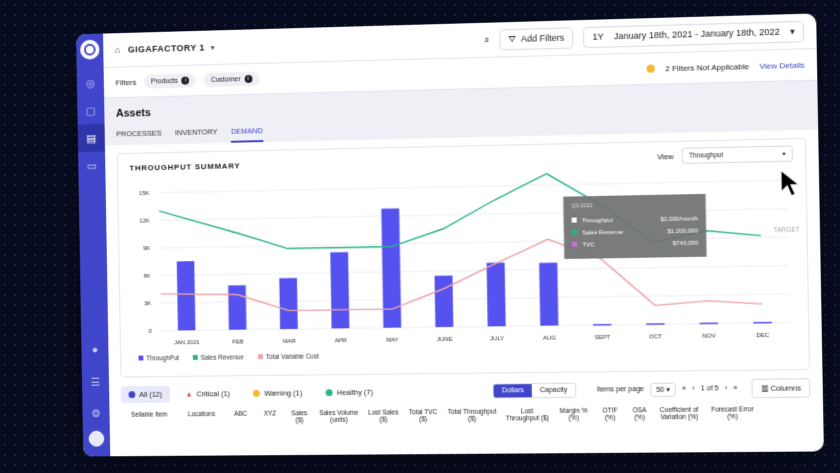 This screenshot has height=473, width=840. I want to click on add-filters-button: ⛛ Add Filters, so click(536, 38).